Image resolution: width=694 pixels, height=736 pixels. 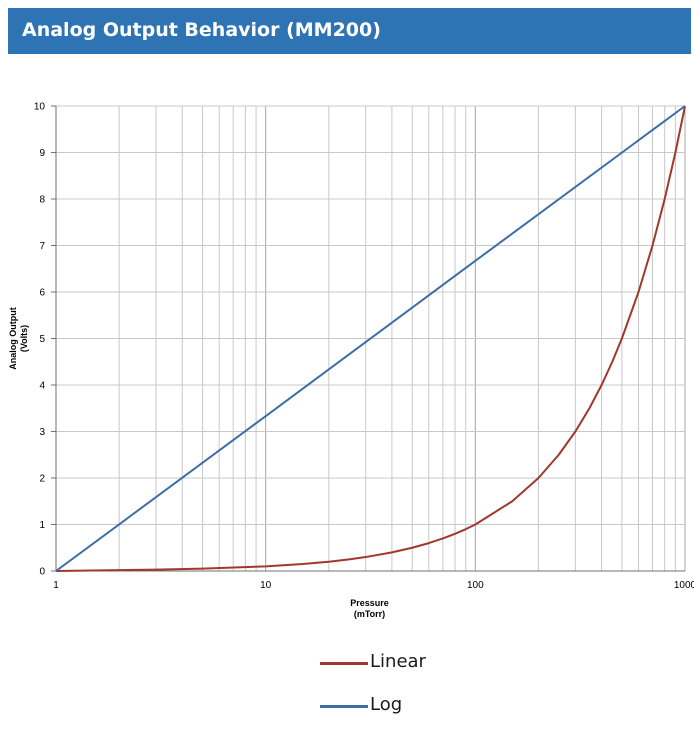 I want to click on y-tick-label: 6, so click(x=42, y=293).